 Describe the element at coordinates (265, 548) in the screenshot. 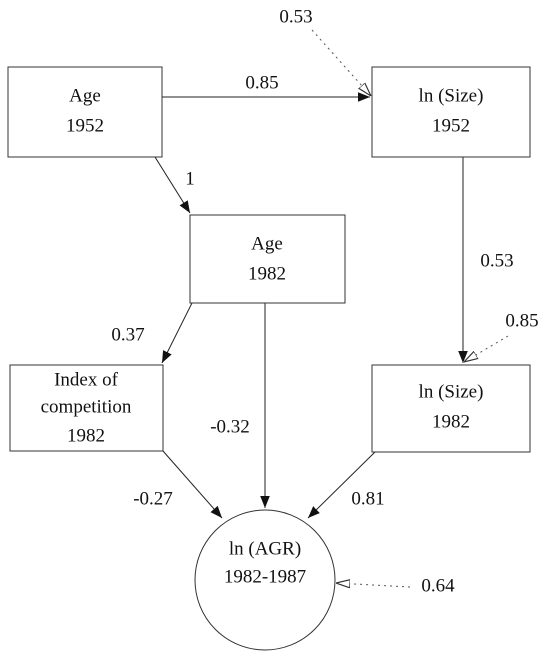

I see `node-label: ln (AGR)` at that location.